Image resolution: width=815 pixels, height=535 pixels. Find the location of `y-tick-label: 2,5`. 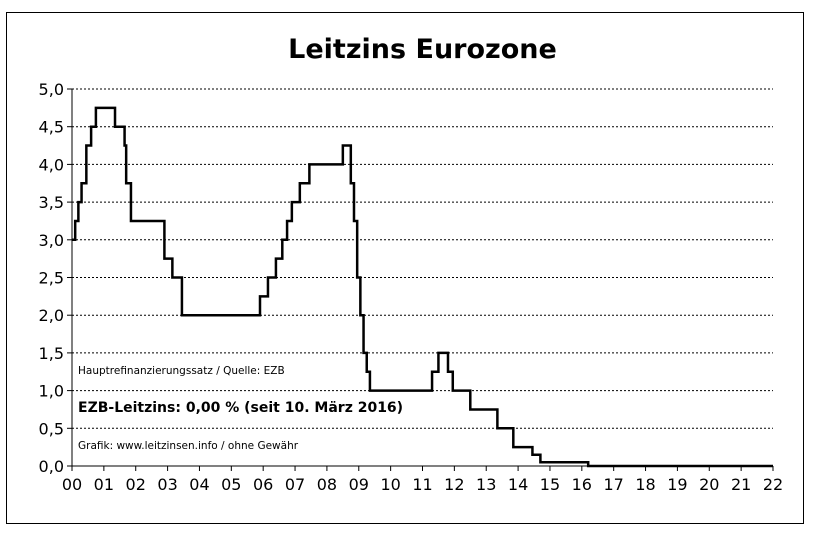

y-tick-label: 2,5 is located at coordinates (51, 278).